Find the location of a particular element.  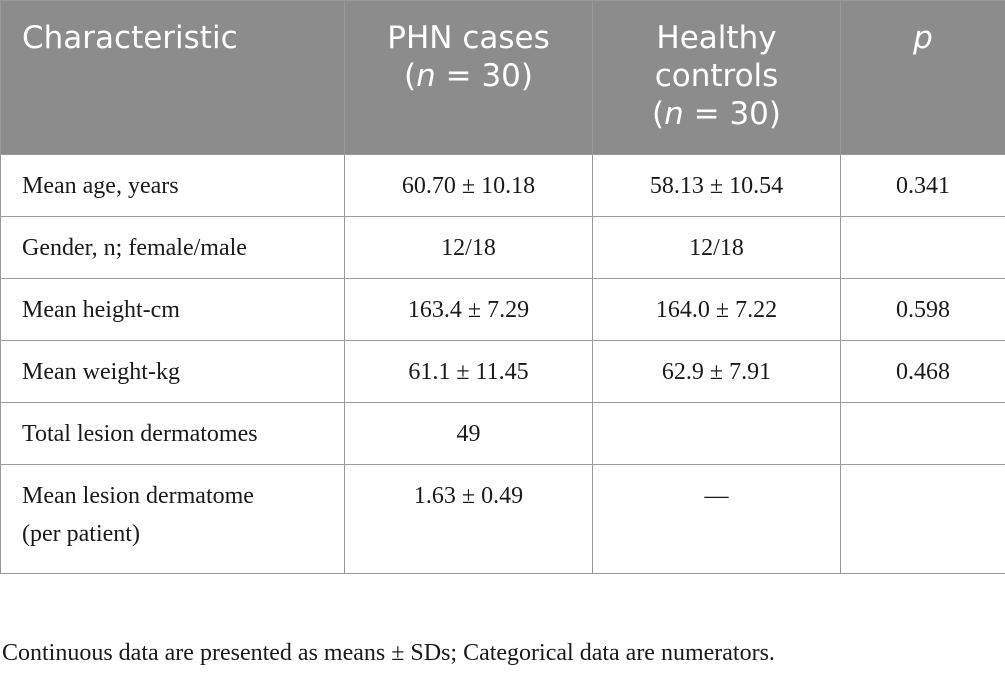

header-phn-n: n is located at coordinates (426, 76).